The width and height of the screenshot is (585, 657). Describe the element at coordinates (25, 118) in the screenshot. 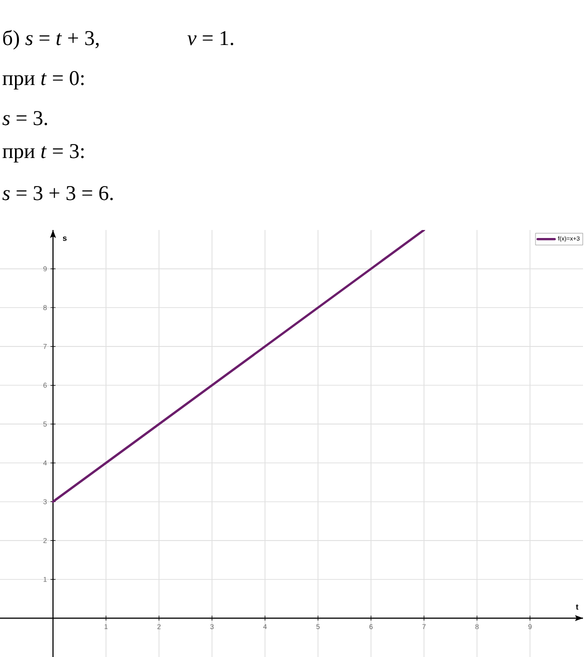

I see `text: s = 3.` at that location.